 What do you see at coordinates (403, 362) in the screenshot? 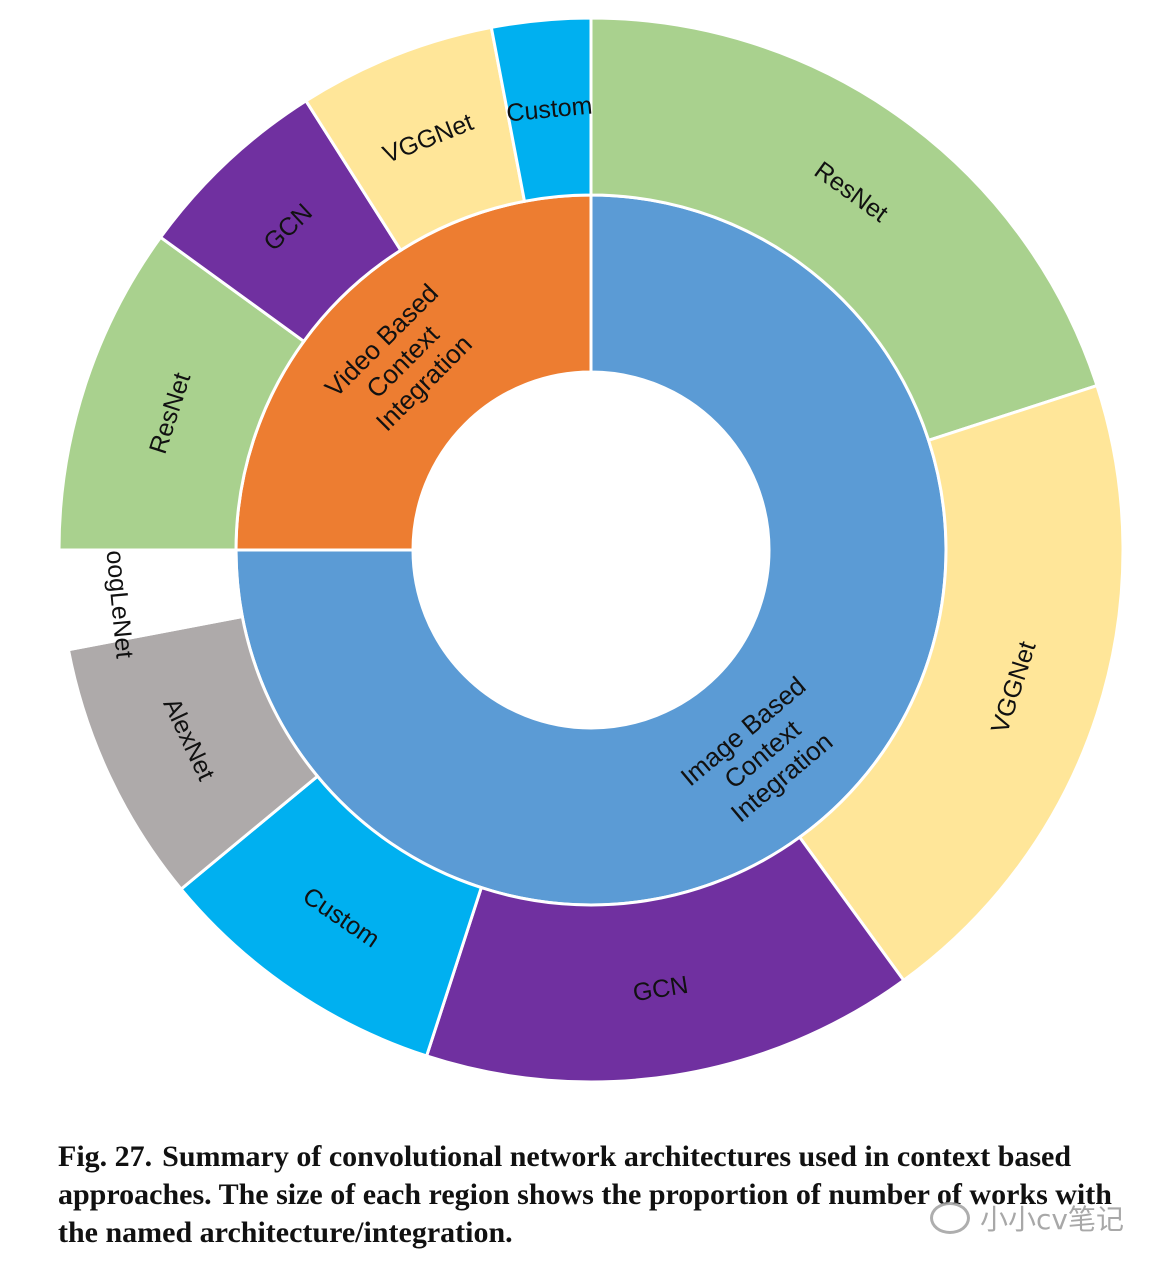
I see `inner-label-video-based-context-integration: Video BasedContextIntegration` at bounding box center [403, 362].